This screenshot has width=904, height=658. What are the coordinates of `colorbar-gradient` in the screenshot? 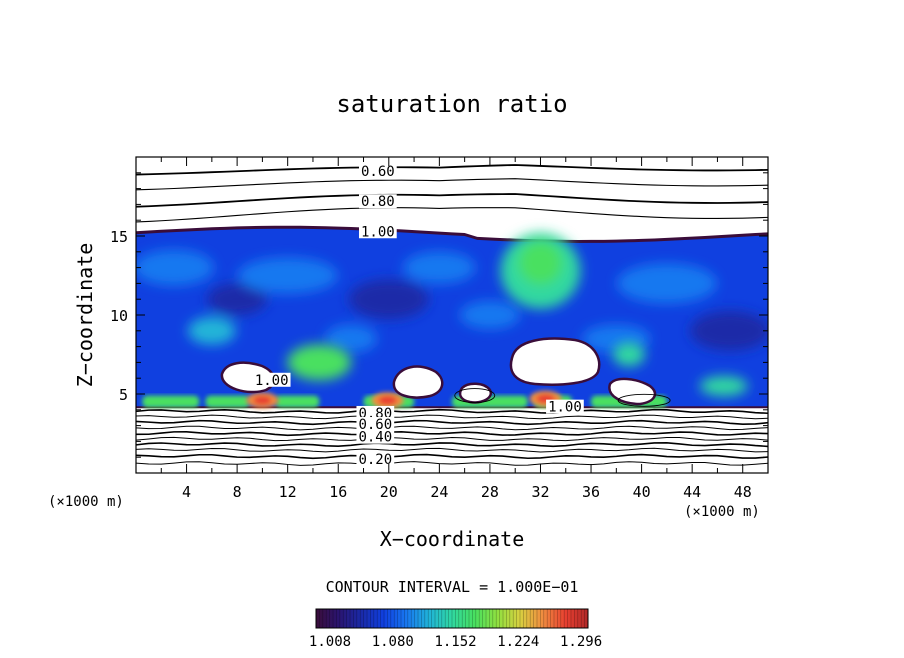 It's located at (452, 618).